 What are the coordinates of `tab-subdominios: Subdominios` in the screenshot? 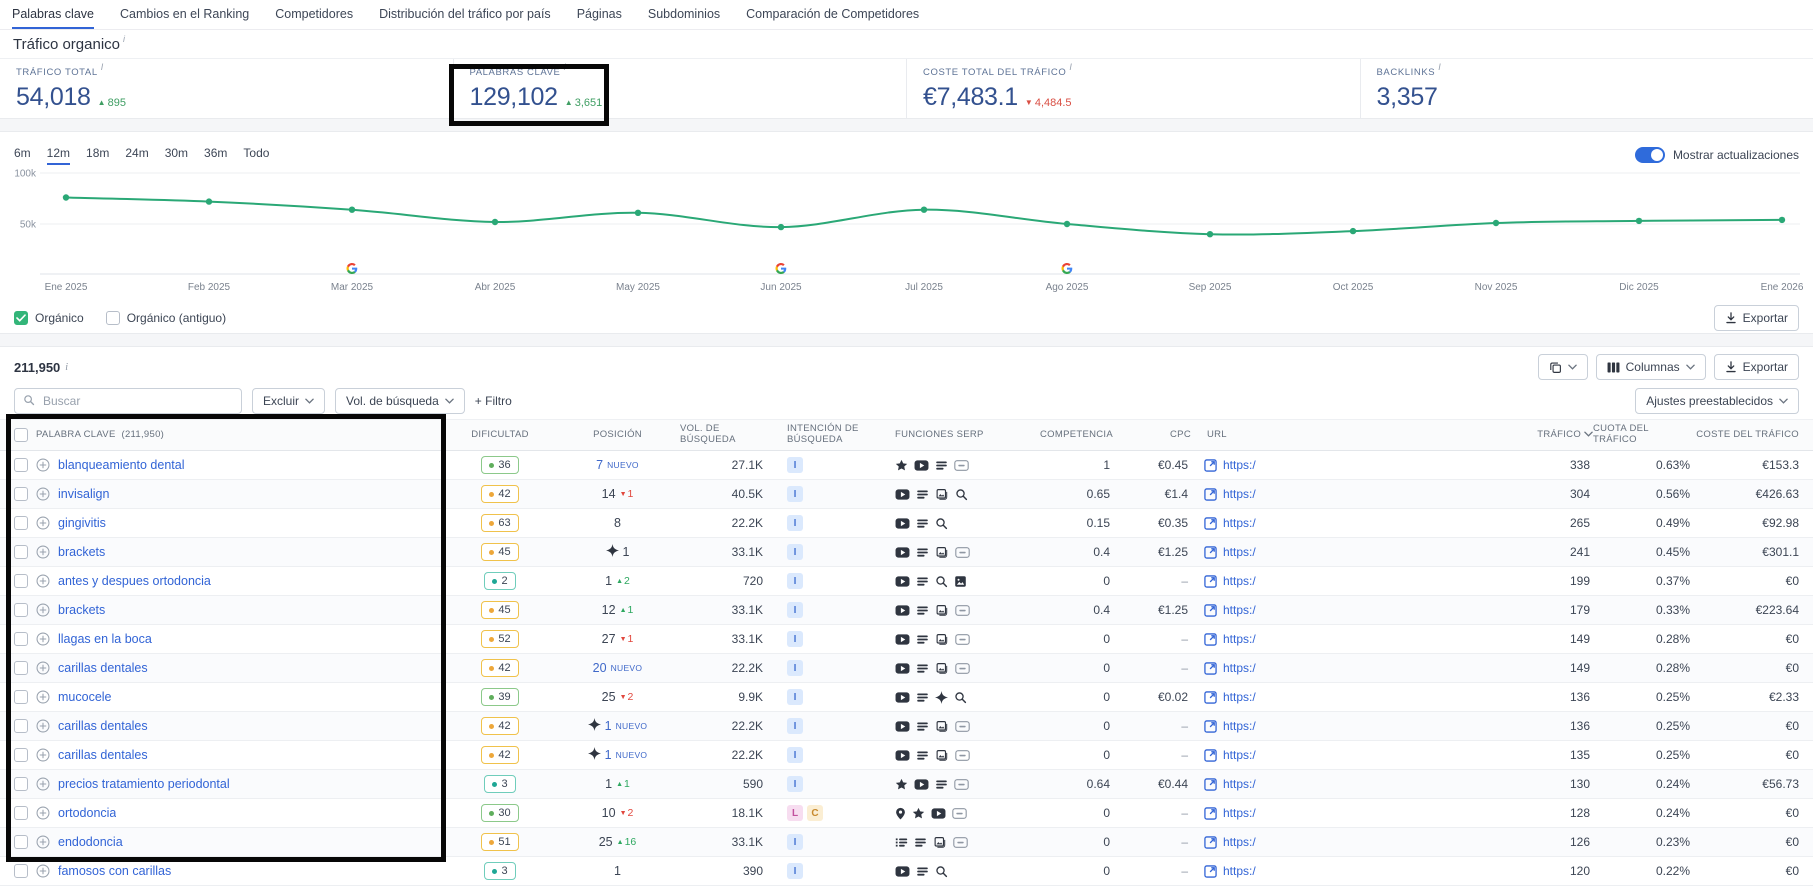 It's located at (684, 14).